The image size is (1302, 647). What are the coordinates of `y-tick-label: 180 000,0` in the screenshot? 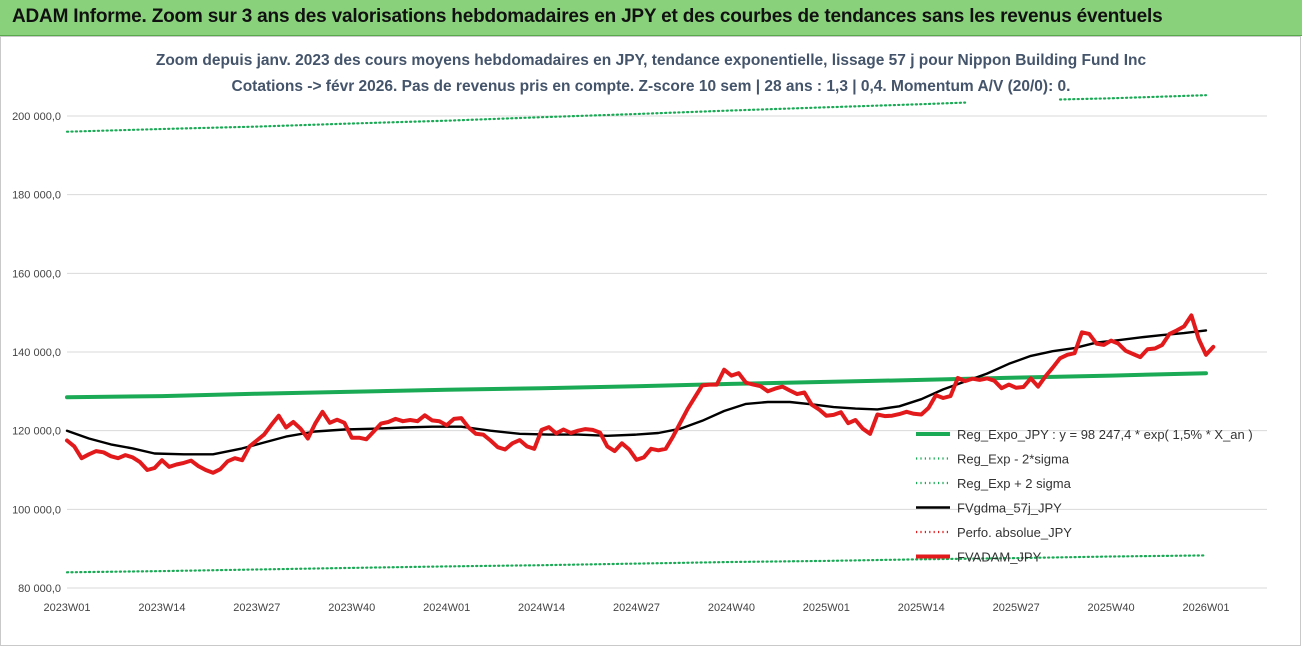 It's located at (36, 196).